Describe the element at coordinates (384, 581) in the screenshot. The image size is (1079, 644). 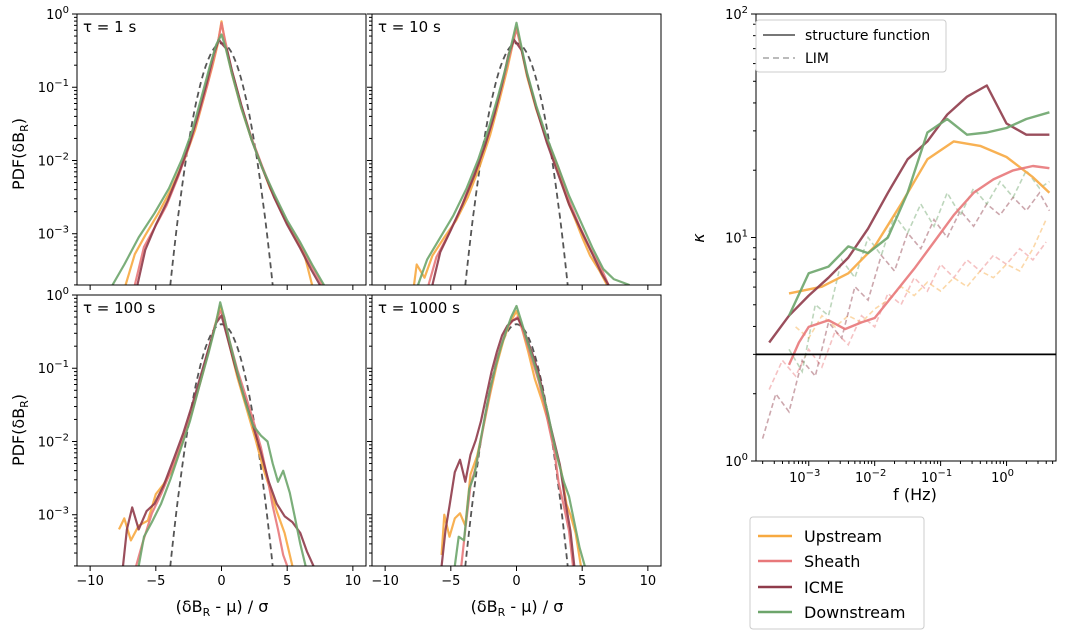
I see `pdf-tau-1000-xtick-label: −10` at that location.